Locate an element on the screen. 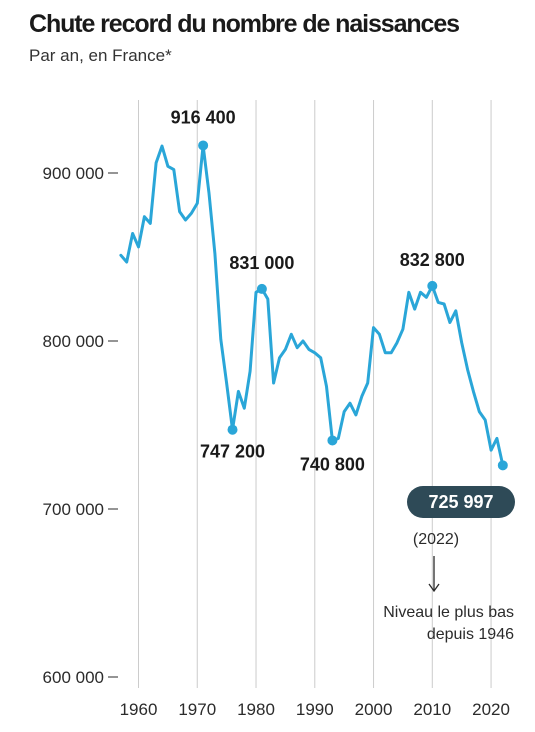  annotation-label: 832 800 is located at coordinates (432, 260).